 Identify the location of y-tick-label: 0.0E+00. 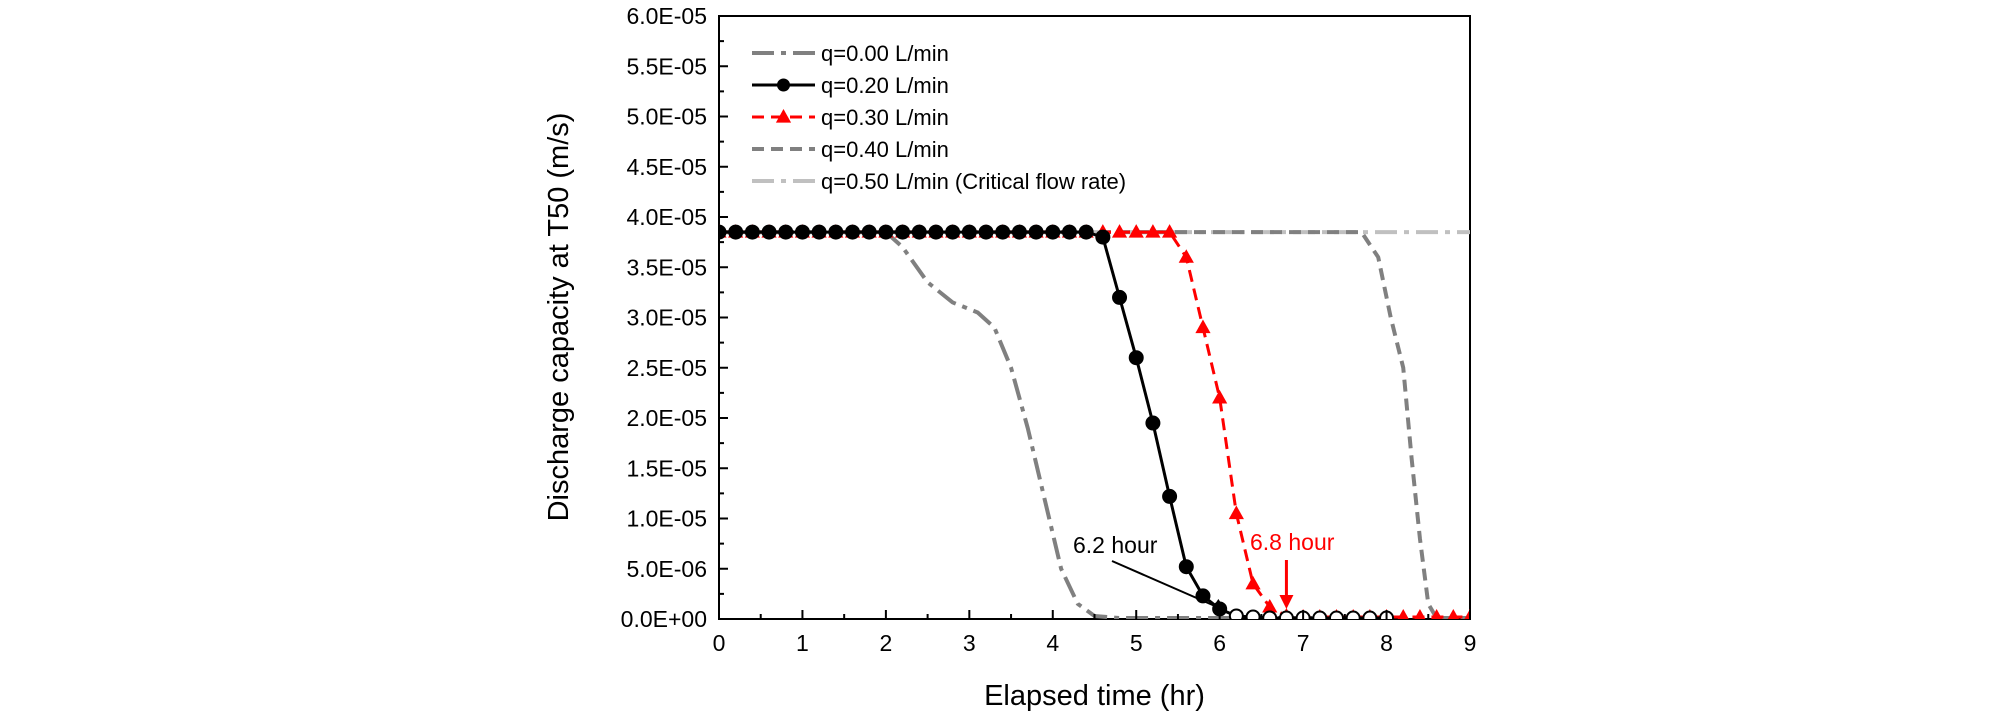
(664, 619).